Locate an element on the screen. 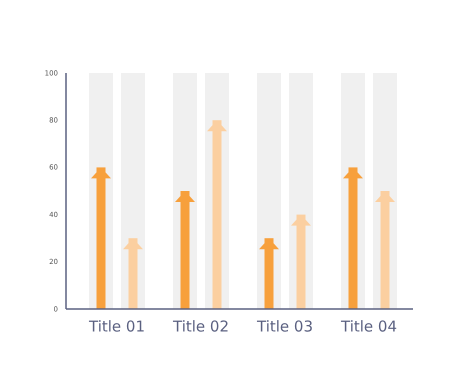  x-tick-label: Title 02 is located at coordinates (201, 327).